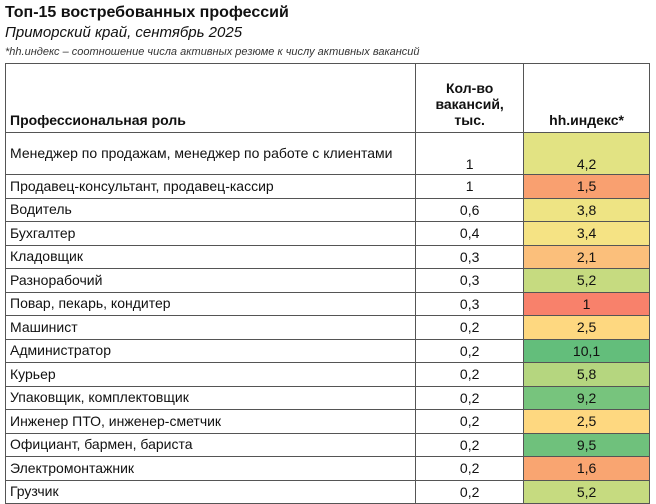 The width and height of the screenshot is (656, 504). I want to click on column-header: hh.индекс*, so click(586, 98).